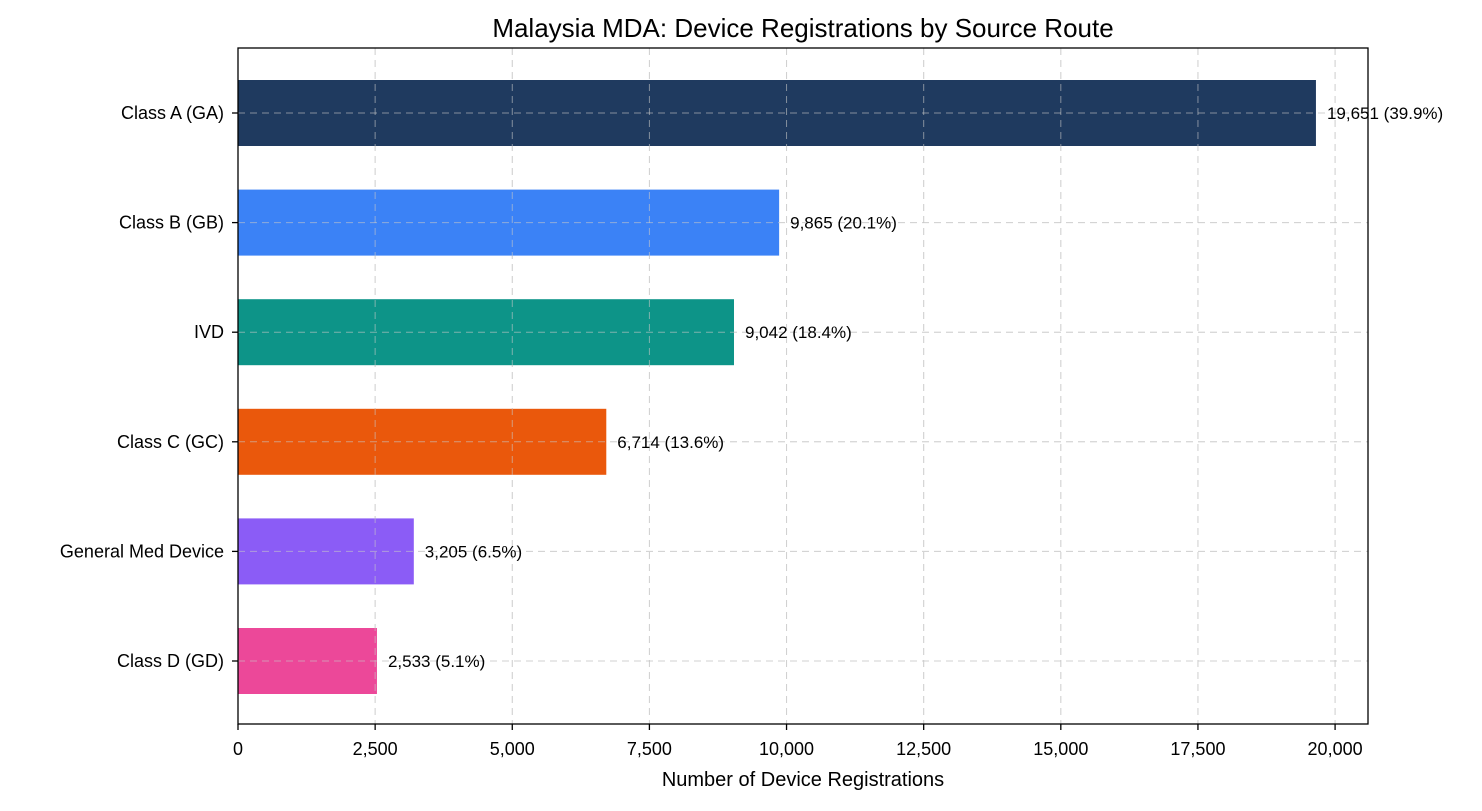 The height and width of the screenshot is (811, 1482). Describe the element at coordinates (375, 749) in the screenshot. I see `x-tick-label-1: 2,500` at that location.